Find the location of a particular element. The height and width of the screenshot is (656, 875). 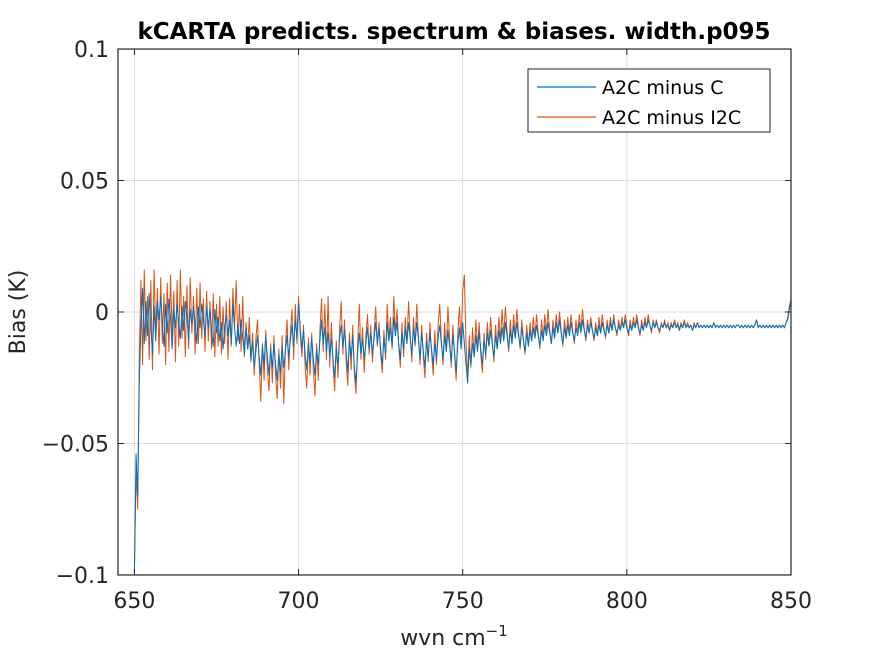

y-axis-label: Bias (K) is located at coordinates (18, 312).